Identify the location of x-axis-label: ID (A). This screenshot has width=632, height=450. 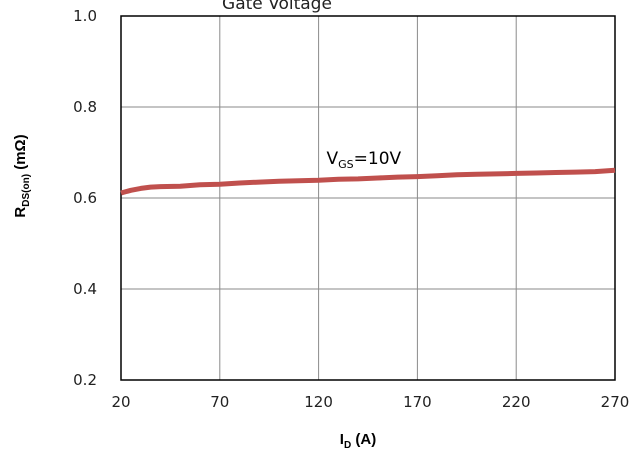
(358, 440).